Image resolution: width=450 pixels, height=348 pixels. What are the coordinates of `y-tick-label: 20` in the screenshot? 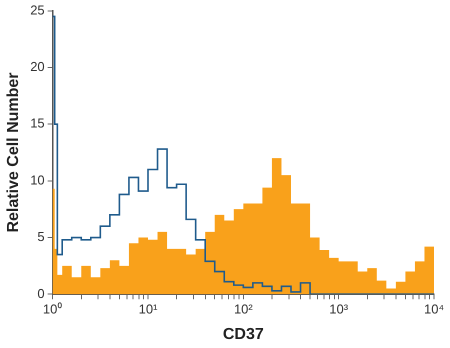 It's located at (37, 66).